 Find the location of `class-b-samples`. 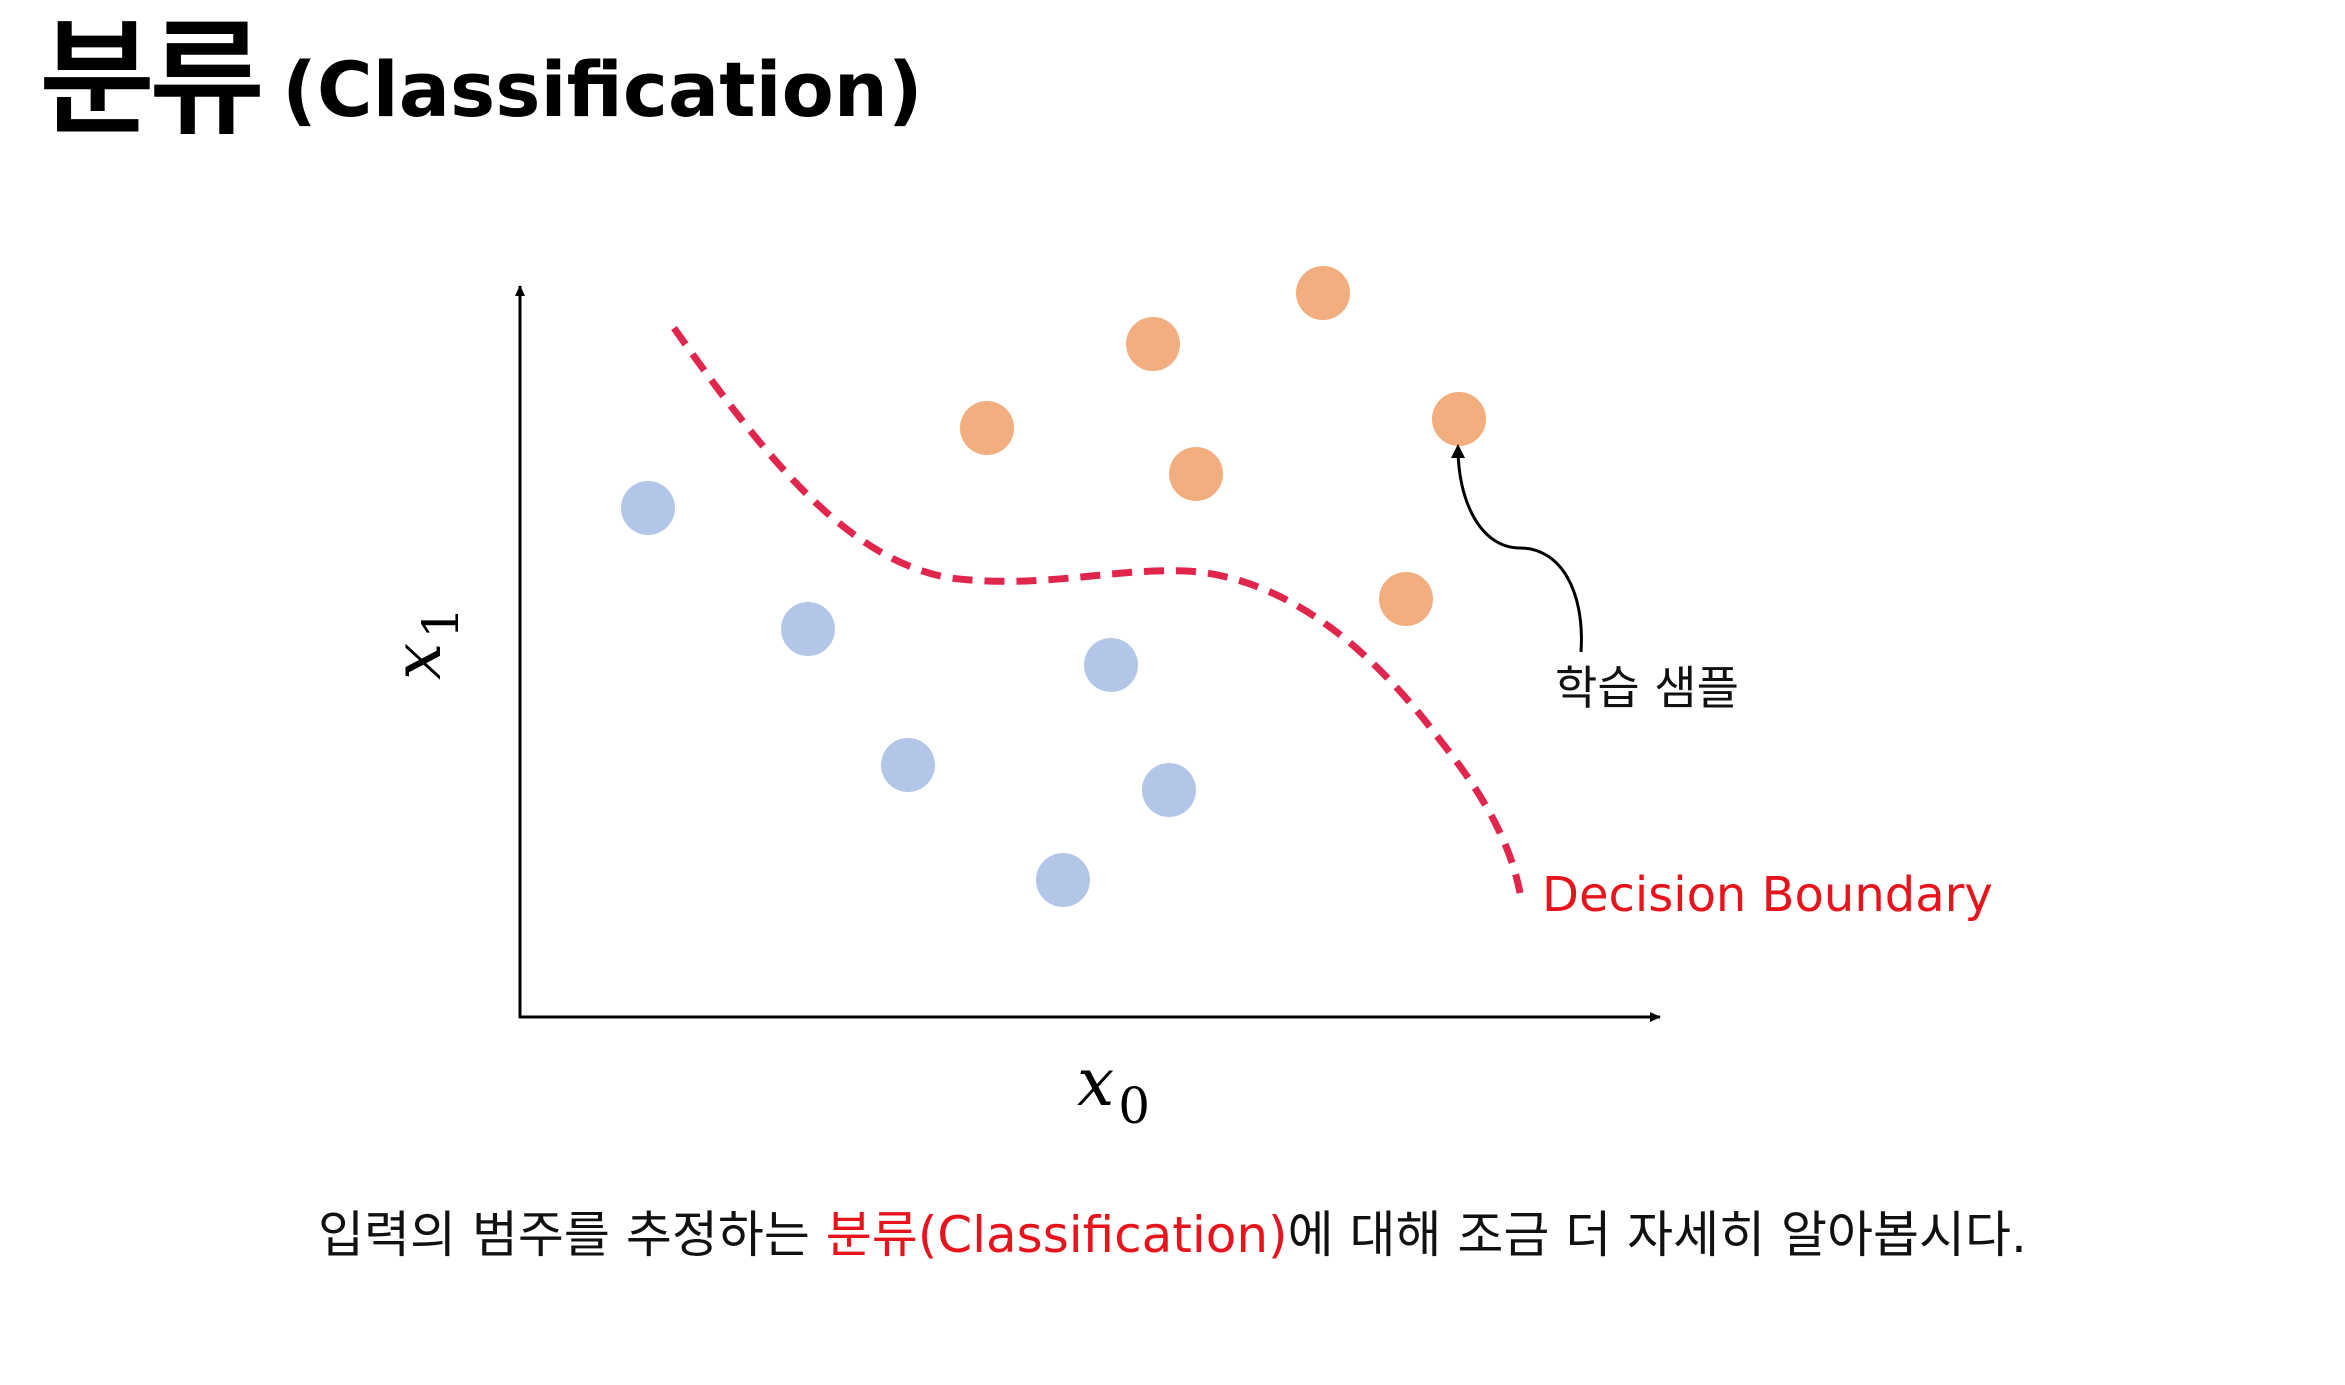

class-b-samples is located at coordinates (1223, 446).